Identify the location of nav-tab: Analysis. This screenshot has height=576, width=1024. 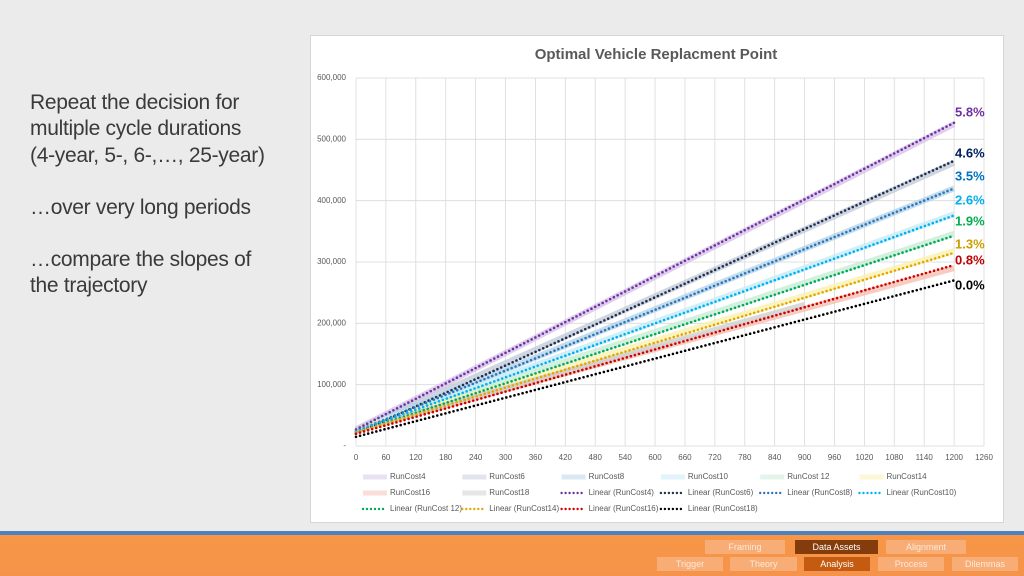
(837, 564).